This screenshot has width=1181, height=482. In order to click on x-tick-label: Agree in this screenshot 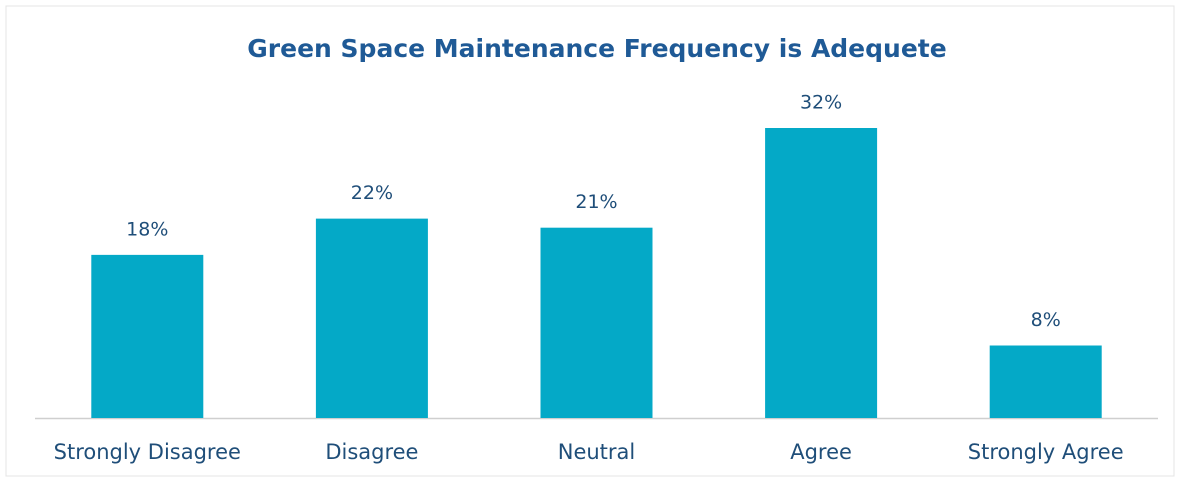, I will do `click(821, 452)`.